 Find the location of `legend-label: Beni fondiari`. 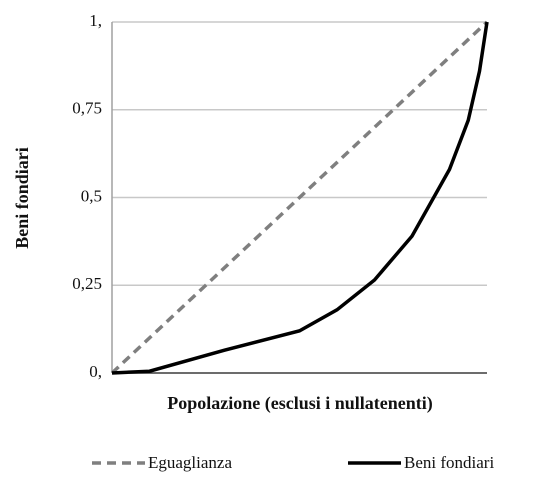

legend-label: Beni fondiari is located at coordinates (449, 462).